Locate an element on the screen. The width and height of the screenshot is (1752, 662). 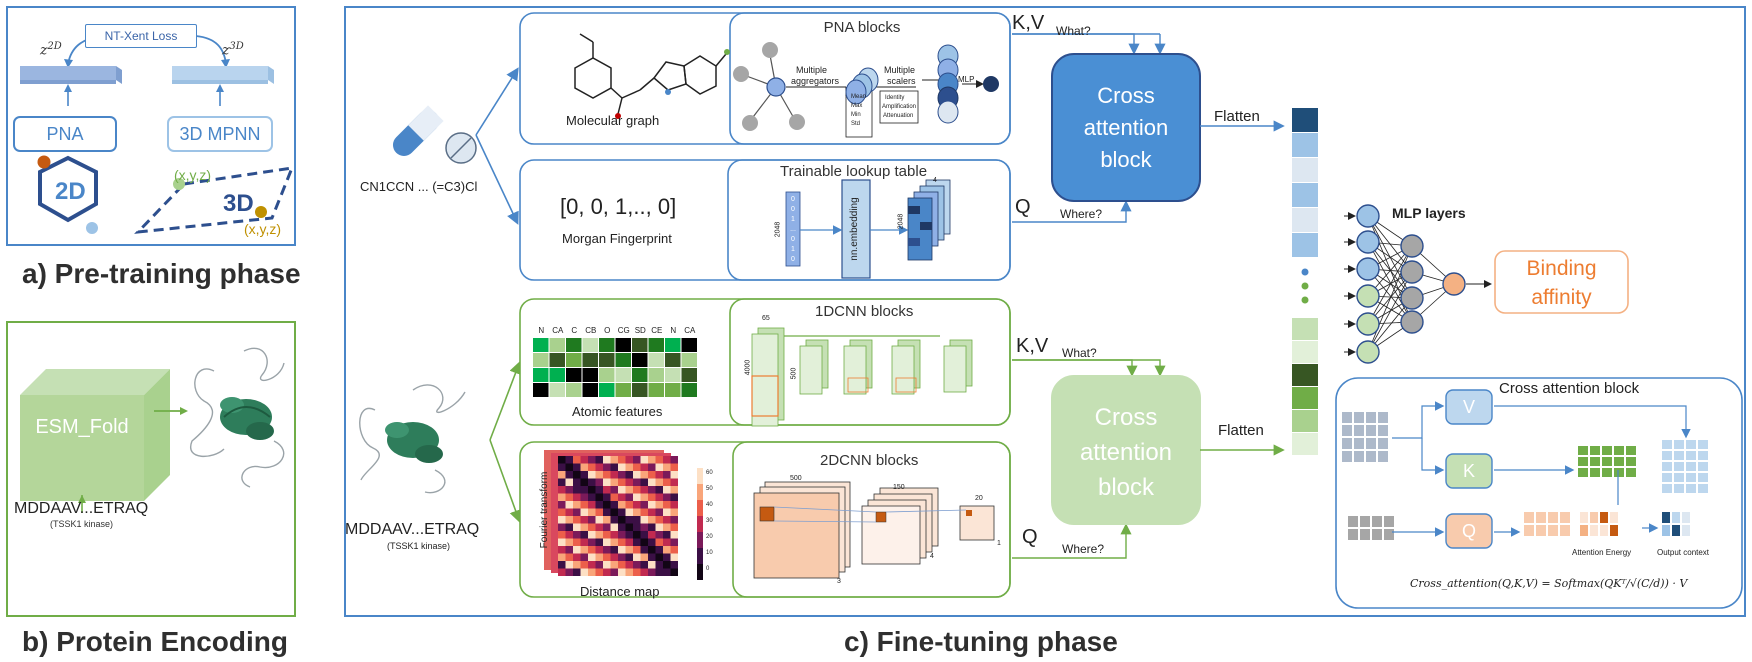
esm-cube-top is located at coordinates (95, 382).